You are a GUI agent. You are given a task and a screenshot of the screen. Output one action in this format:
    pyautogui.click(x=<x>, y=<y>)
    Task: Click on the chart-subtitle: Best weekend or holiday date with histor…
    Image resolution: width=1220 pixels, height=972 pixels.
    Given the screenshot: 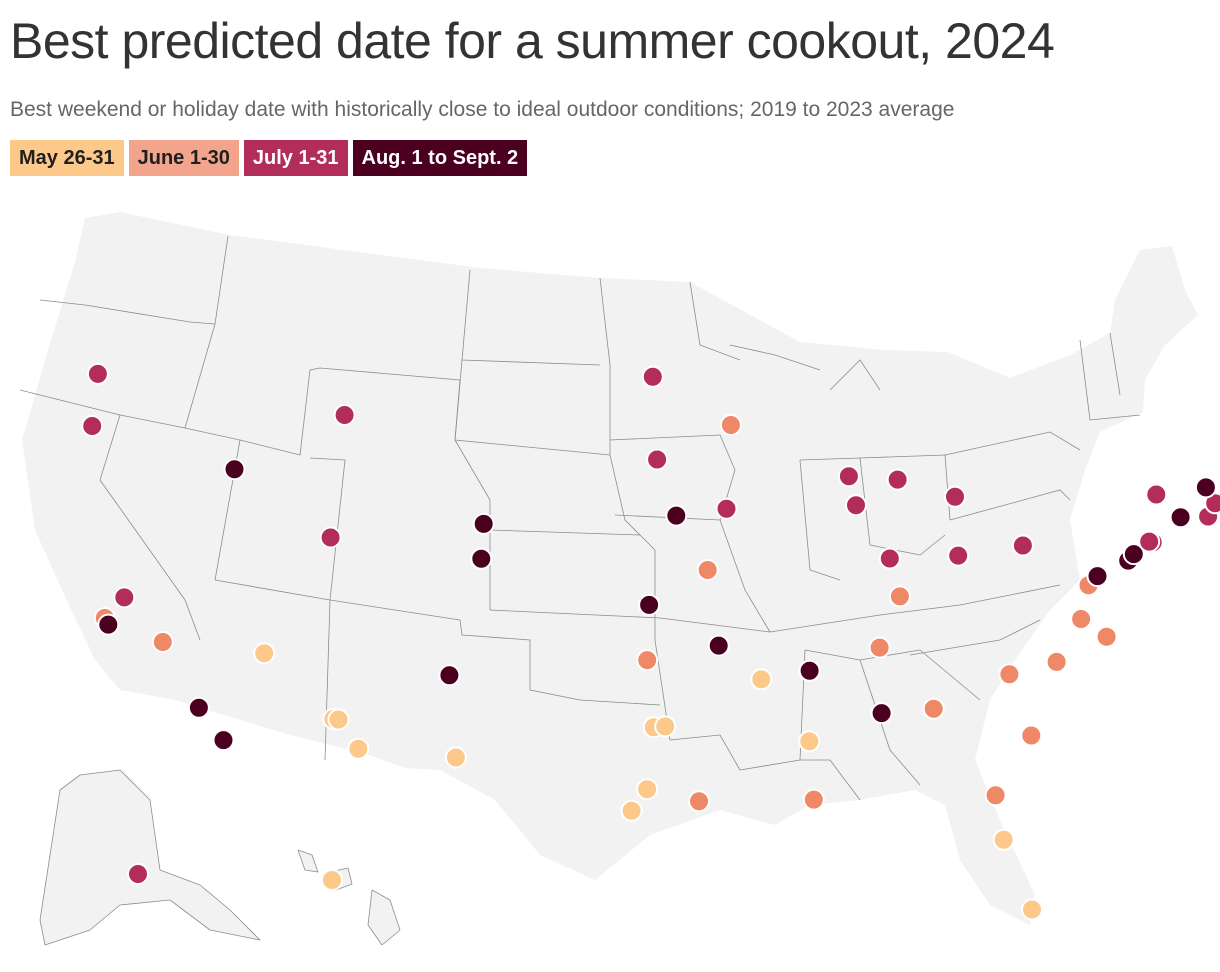 What is the action you would take?
    pyautogui.click(x=482, y=109)
    